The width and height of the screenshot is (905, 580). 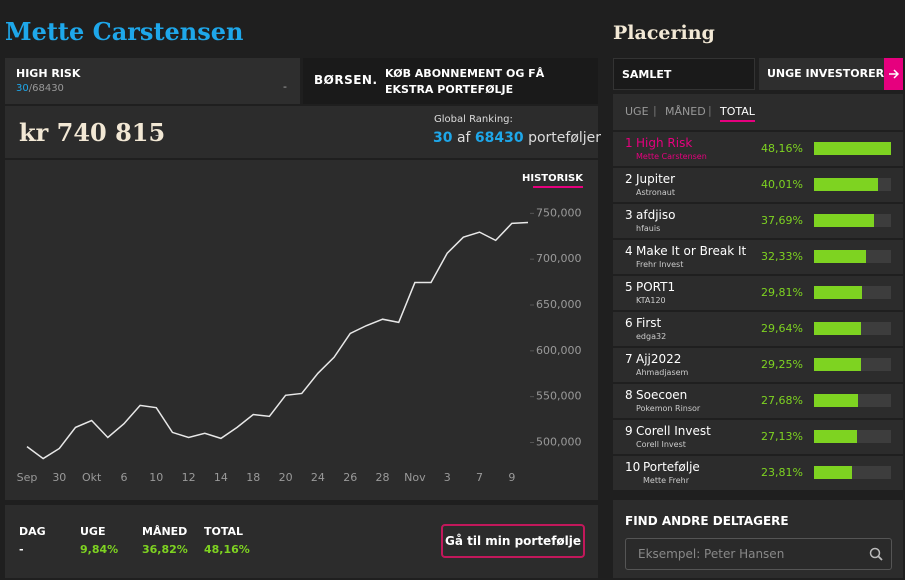 I want to click on period-tab: TOTAL, so click(x=737, y=113).